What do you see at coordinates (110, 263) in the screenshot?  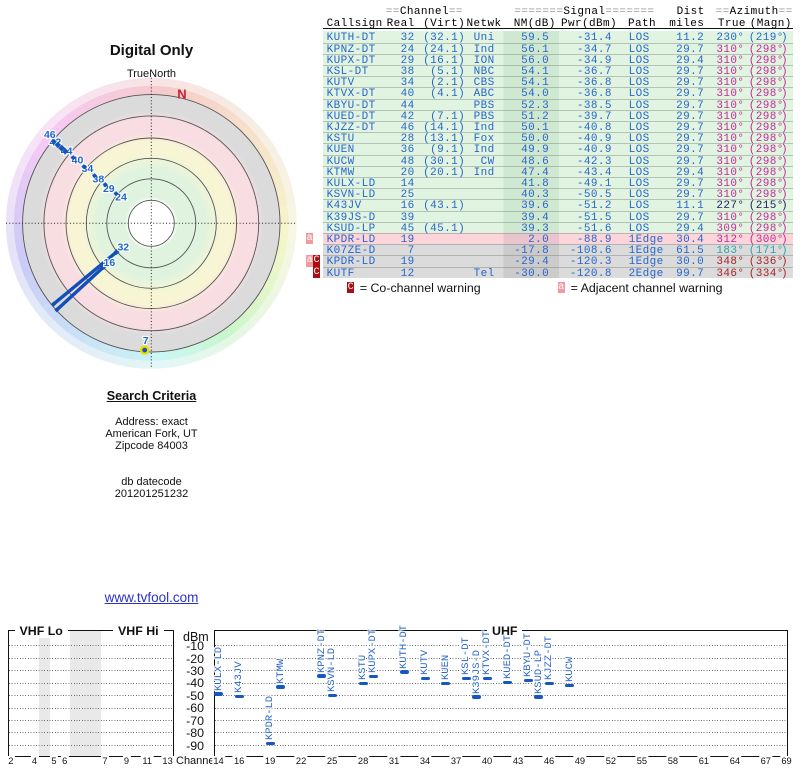 I see `svg-text: 16` at bounding box center [110, 263].